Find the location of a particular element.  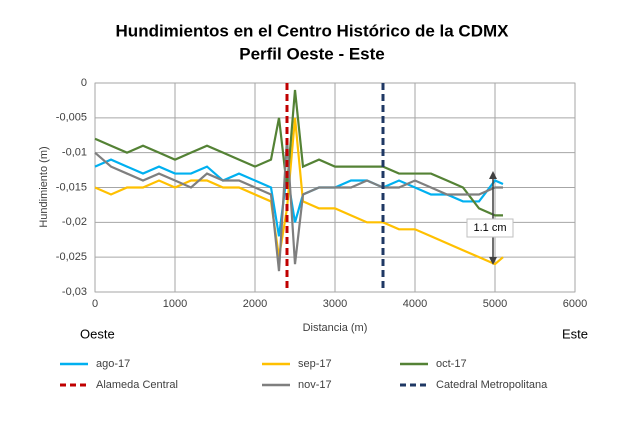

legend-label: oct-17 is located at coordinates (451, 364).